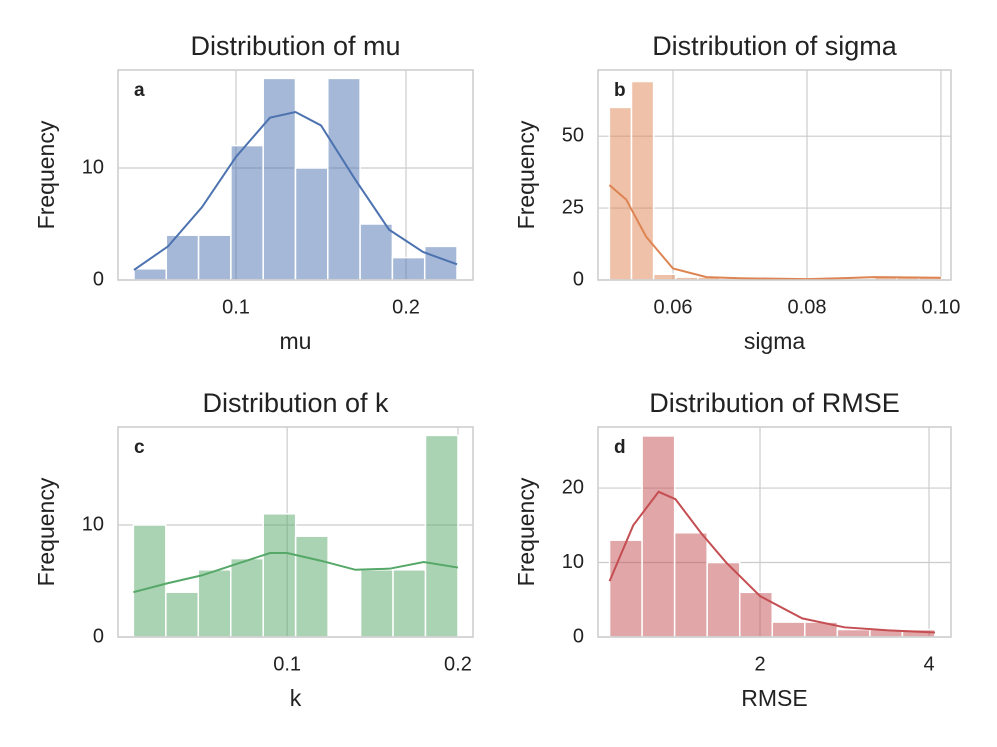 This screenshot has height=747, width=997. What do you see at coordinates (620, 90) in the screenshot?
I see `panel-annotation: b` at bounding box center [620, 90].